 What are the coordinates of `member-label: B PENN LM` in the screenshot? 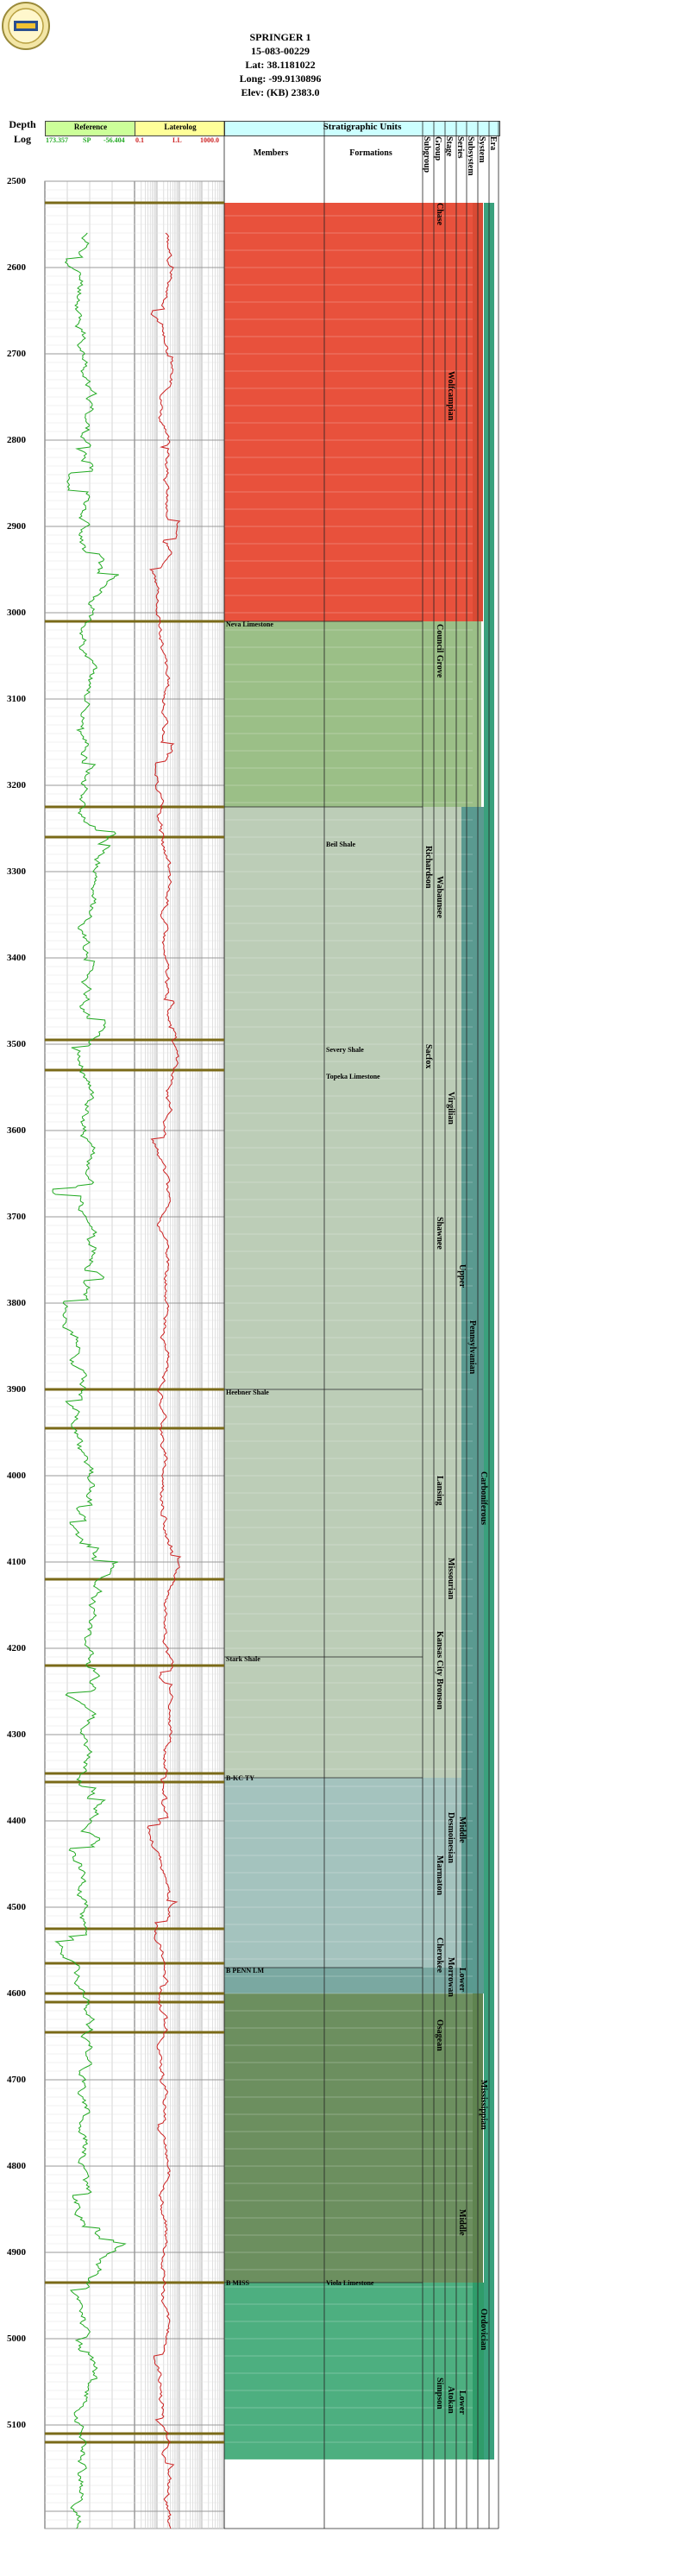 It's located at (245, 1971).